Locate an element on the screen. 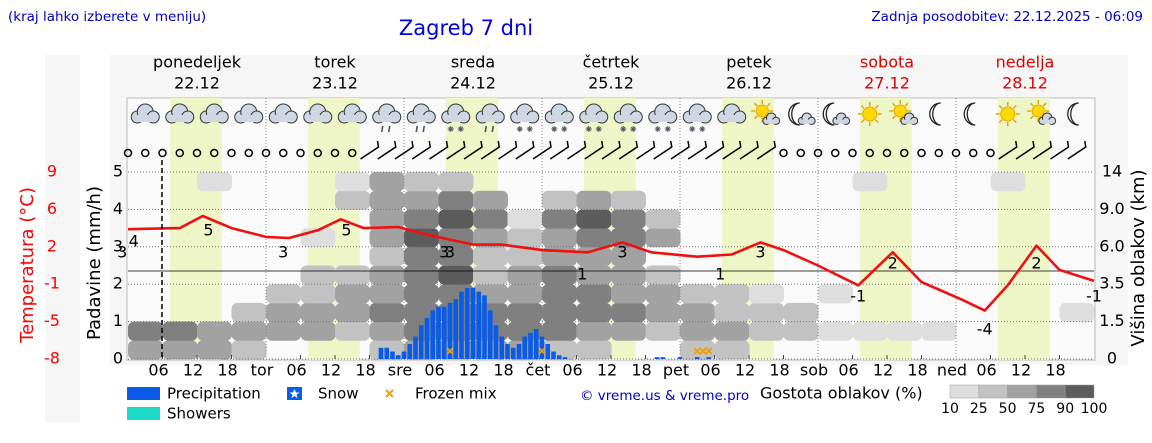 Image resolution: width=1152 pixels, height=443 pixels. x-tick-label: sob is located at coordinates (814, 370).